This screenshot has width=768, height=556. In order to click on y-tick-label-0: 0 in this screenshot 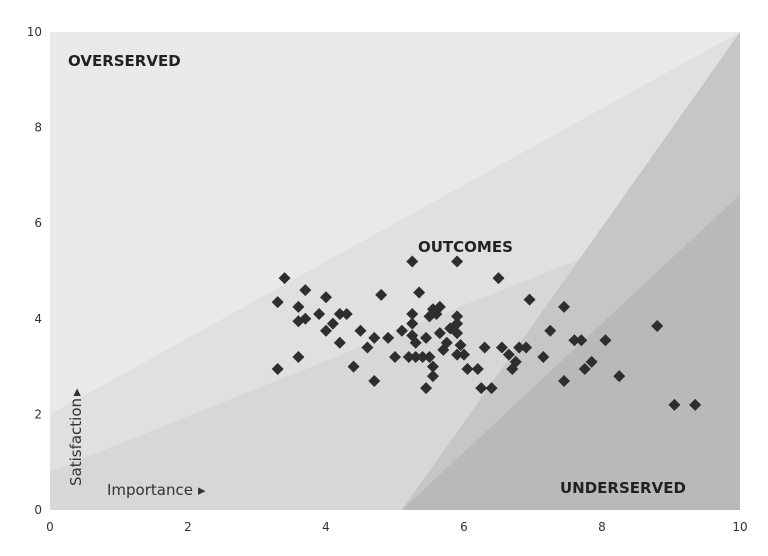, I will do `click(38, 510)`.